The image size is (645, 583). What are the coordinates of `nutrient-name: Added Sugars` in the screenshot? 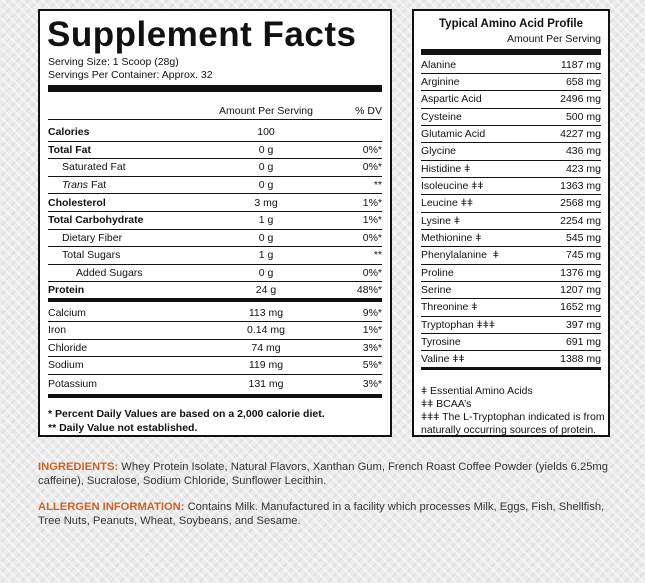 It's located at (109, 273).